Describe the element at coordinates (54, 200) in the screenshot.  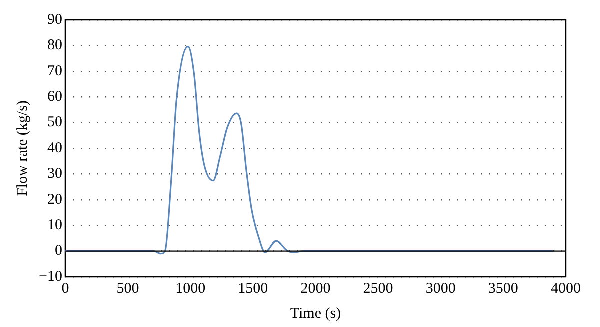
I see `y-tick-label: 20` at that location.